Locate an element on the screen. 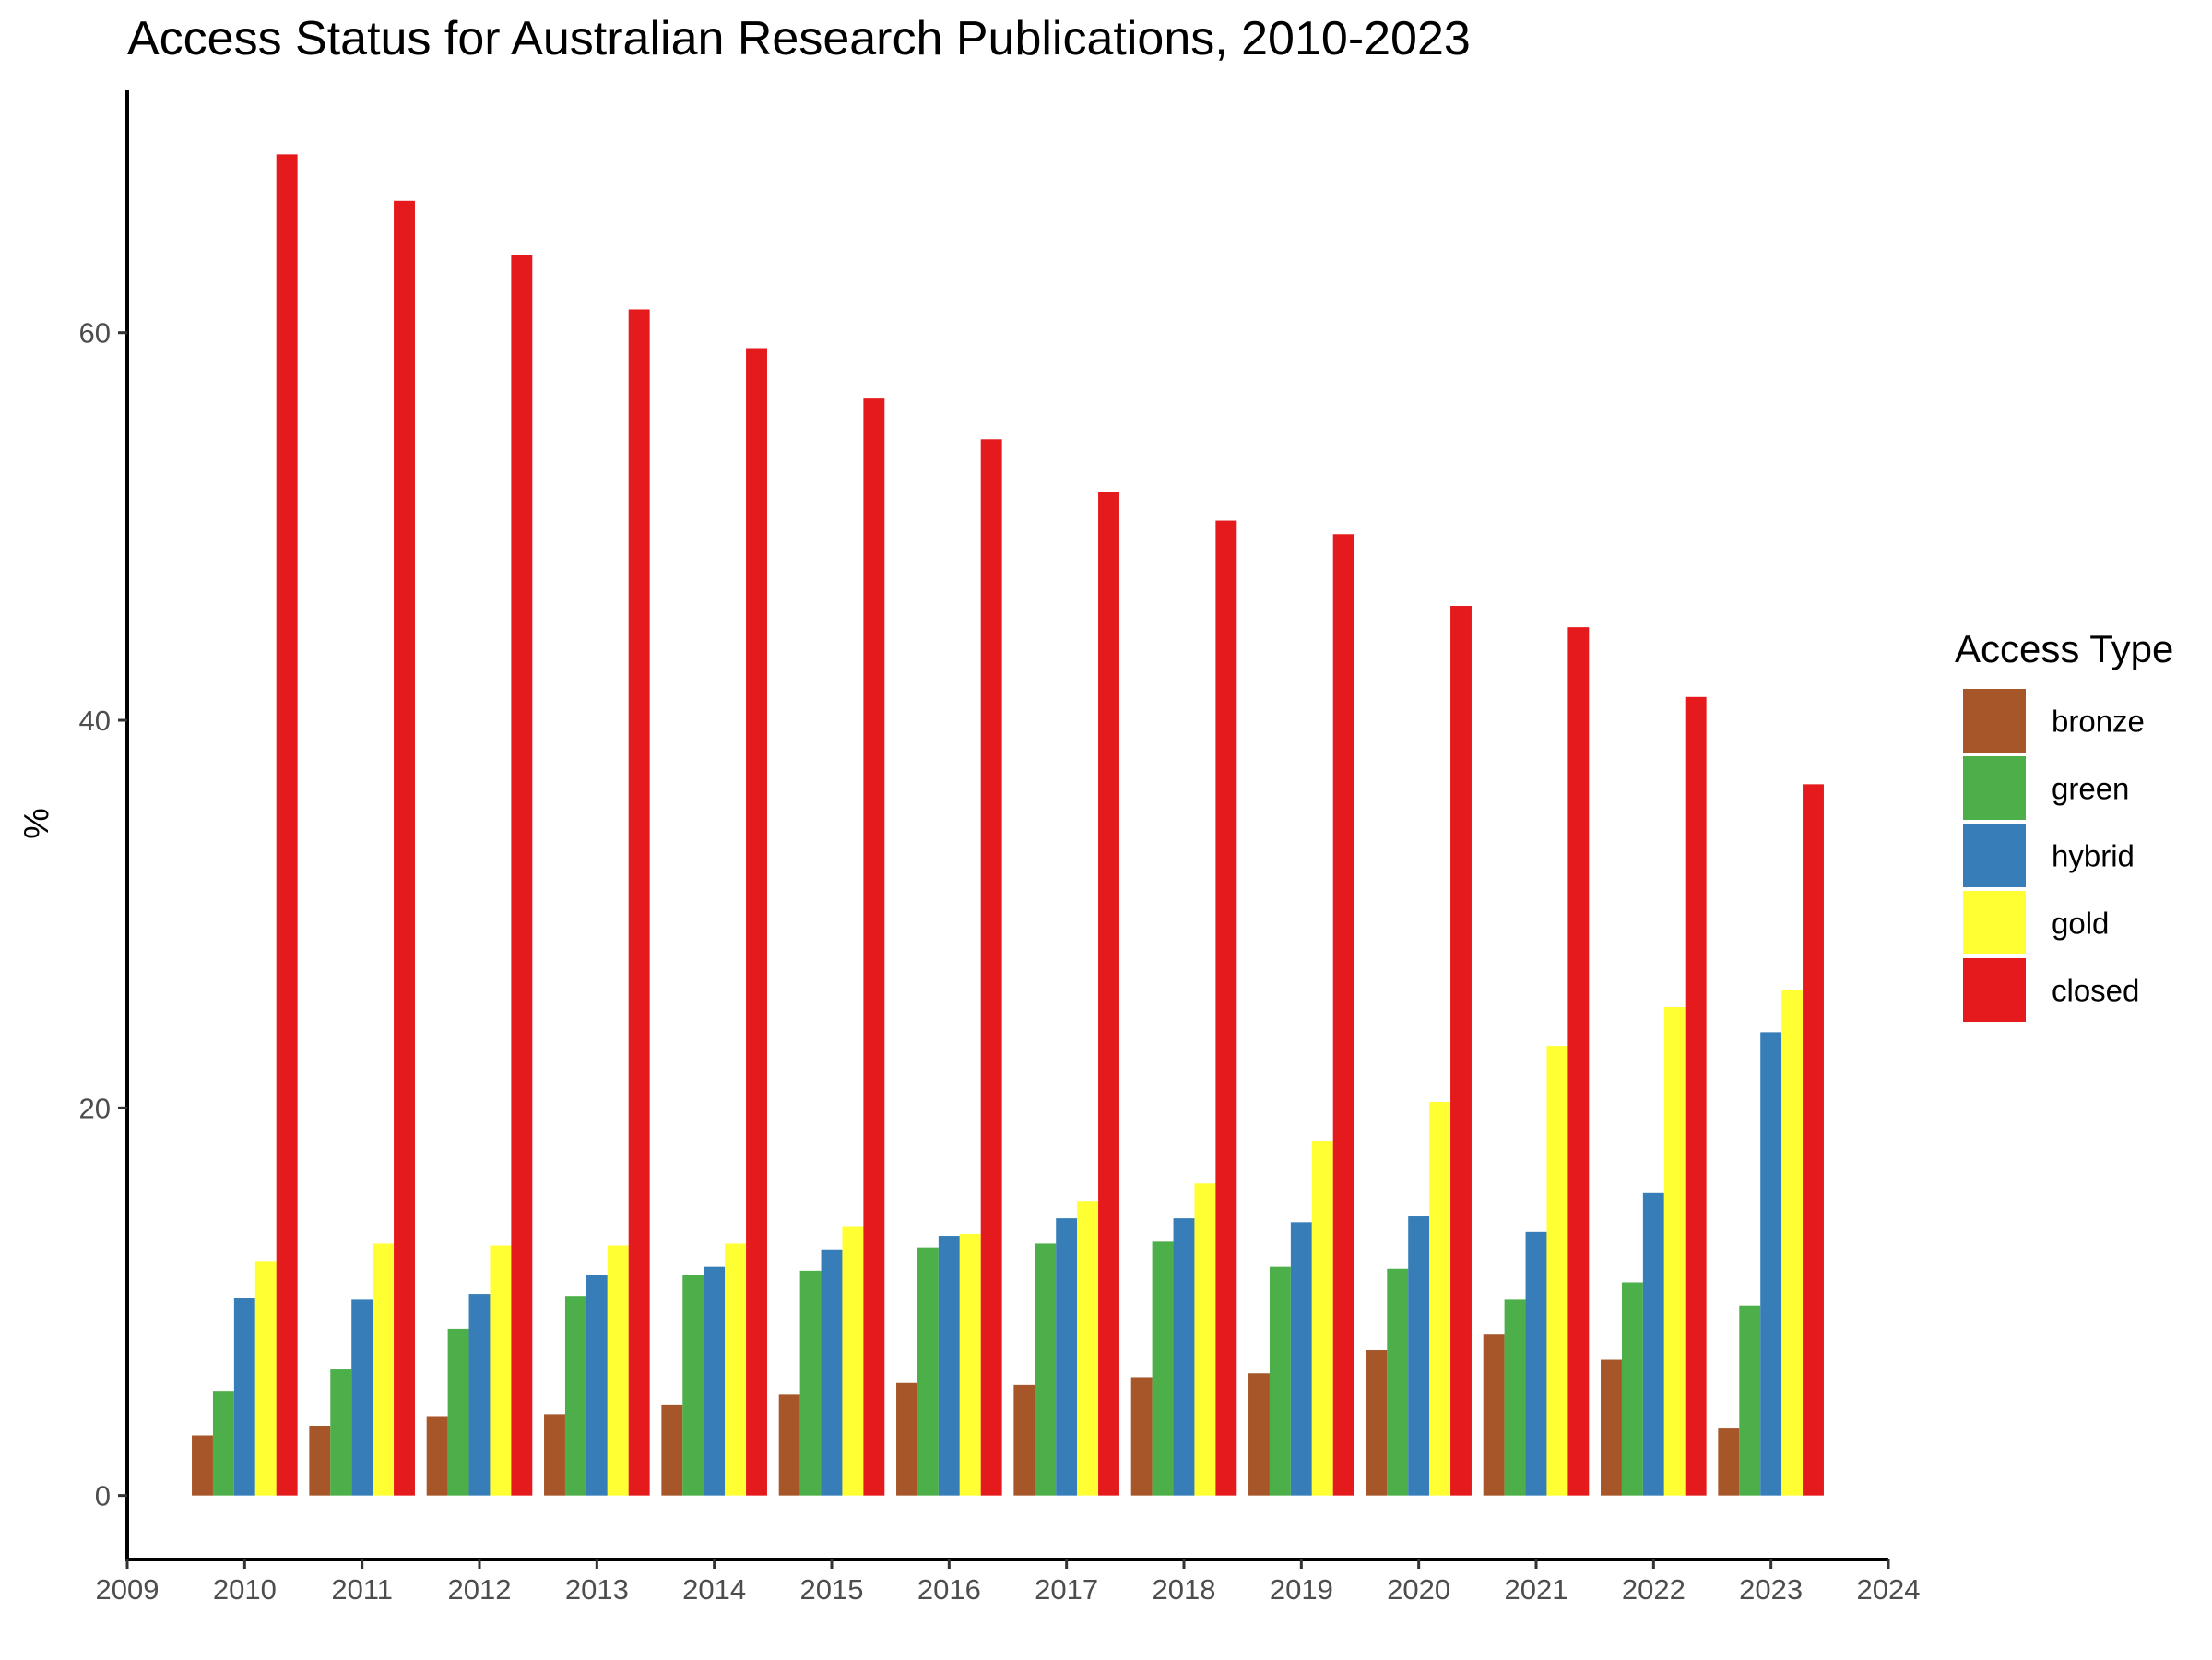 This screenshot has height=1660, width=2212. bar-gold-2020 is located at coordinates (1440, 1299).